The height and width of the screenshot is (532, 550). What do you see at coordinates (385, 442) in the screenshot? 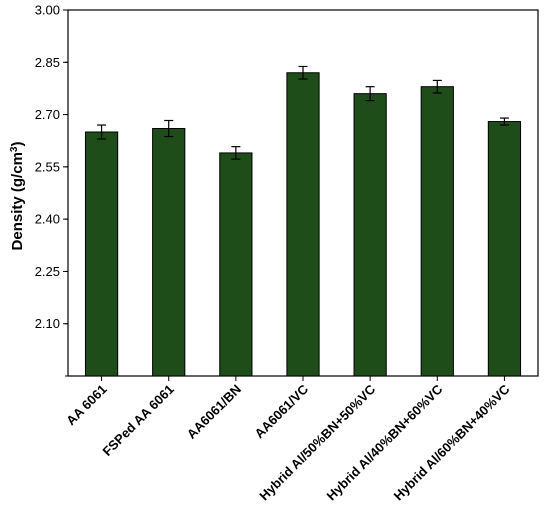
I see `x-tick-label: Hybrid Al/40%BN+60%VC` at bounding box center [385, 442].